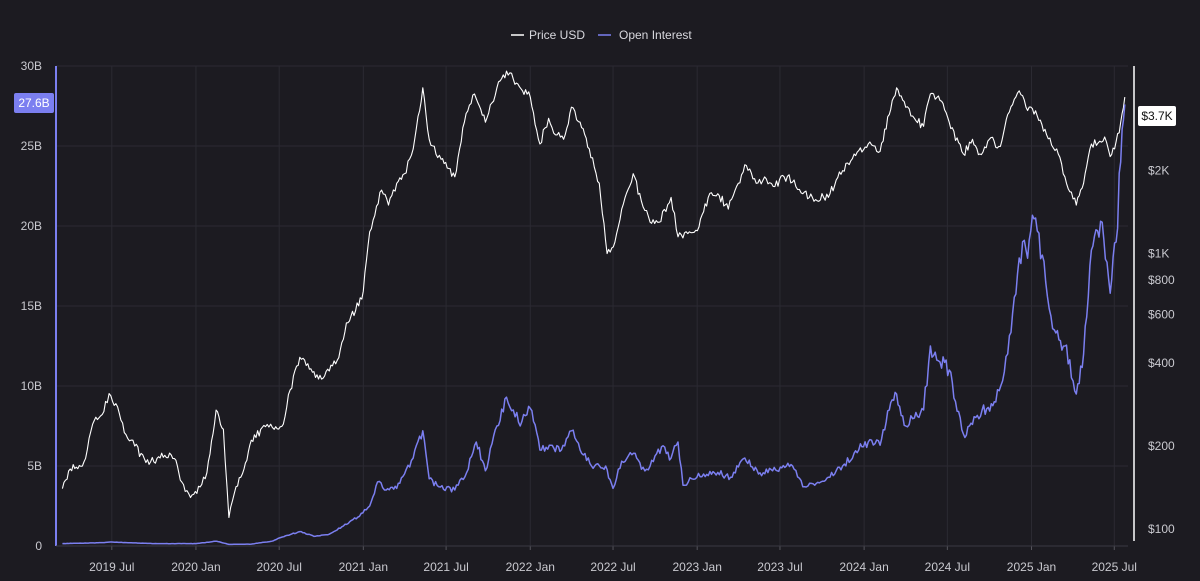 The height and width of the screenshot is (581, 1200). I want to click on legend-label-open-interest: Open Interest, so click(655, 35).